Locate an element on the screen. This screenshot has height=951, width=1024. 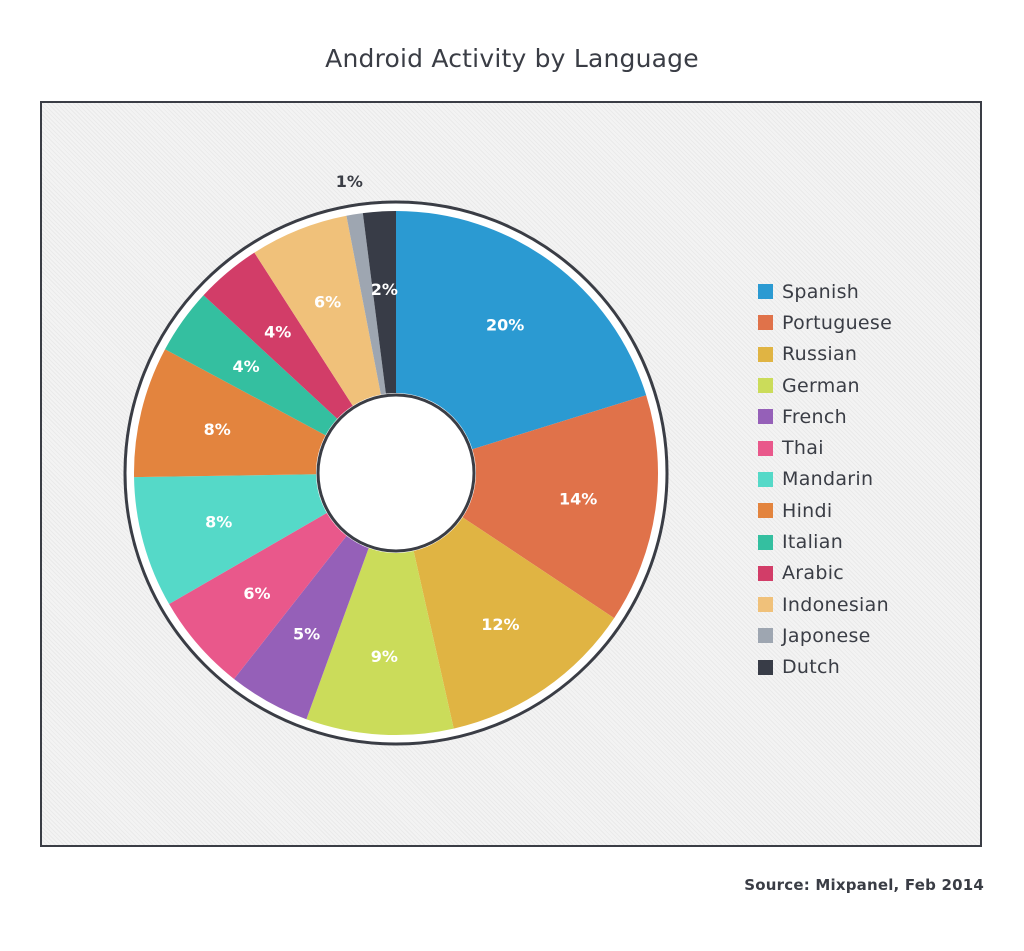
slice-arabic is located at coordinates (278, 335).